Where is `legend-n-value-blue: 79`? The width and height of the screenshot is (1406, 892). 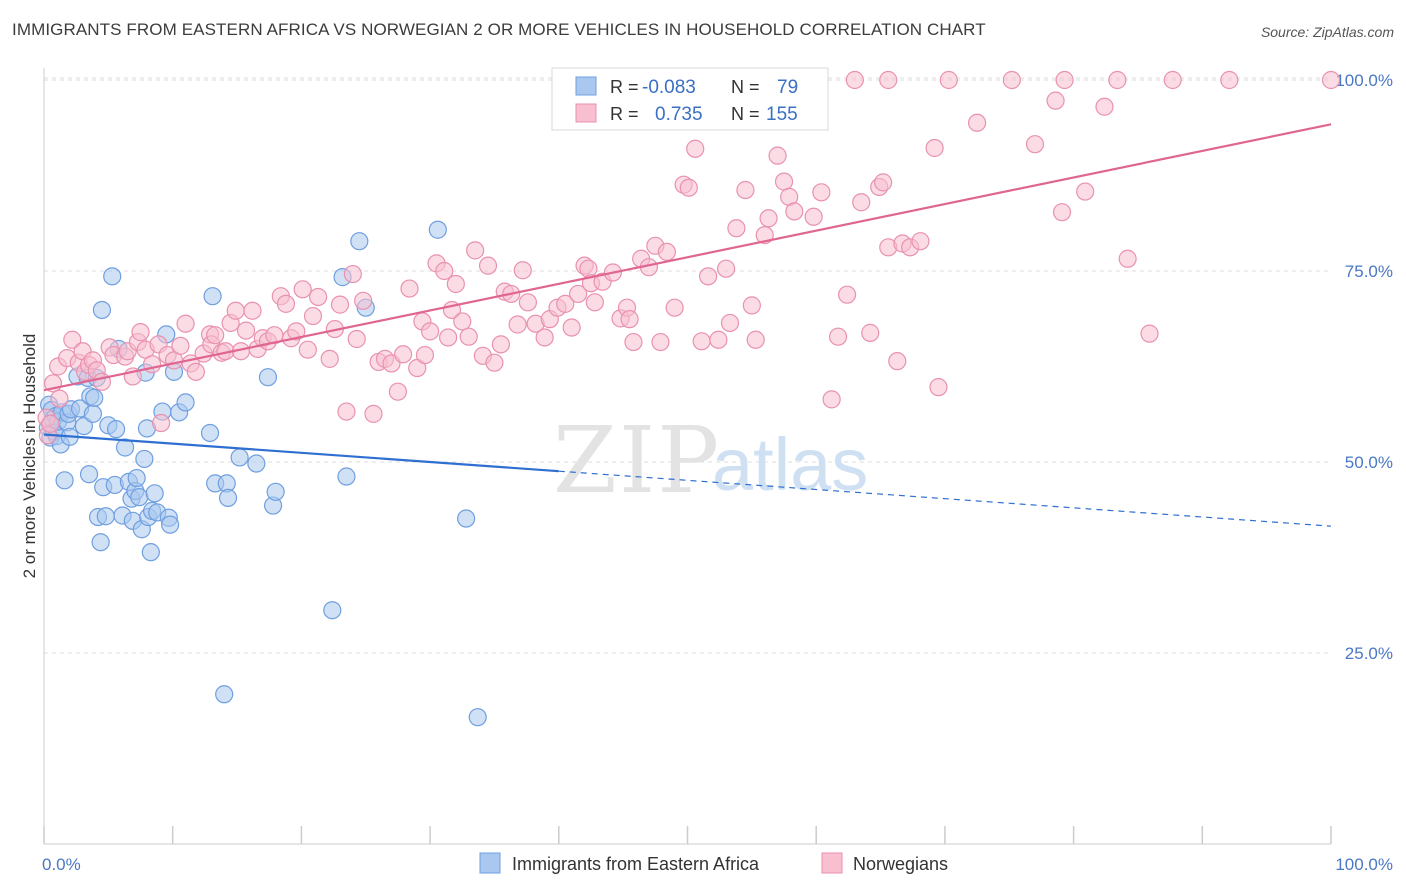
legend-n-value-blue: 79 is located at coordinates (787, 87).